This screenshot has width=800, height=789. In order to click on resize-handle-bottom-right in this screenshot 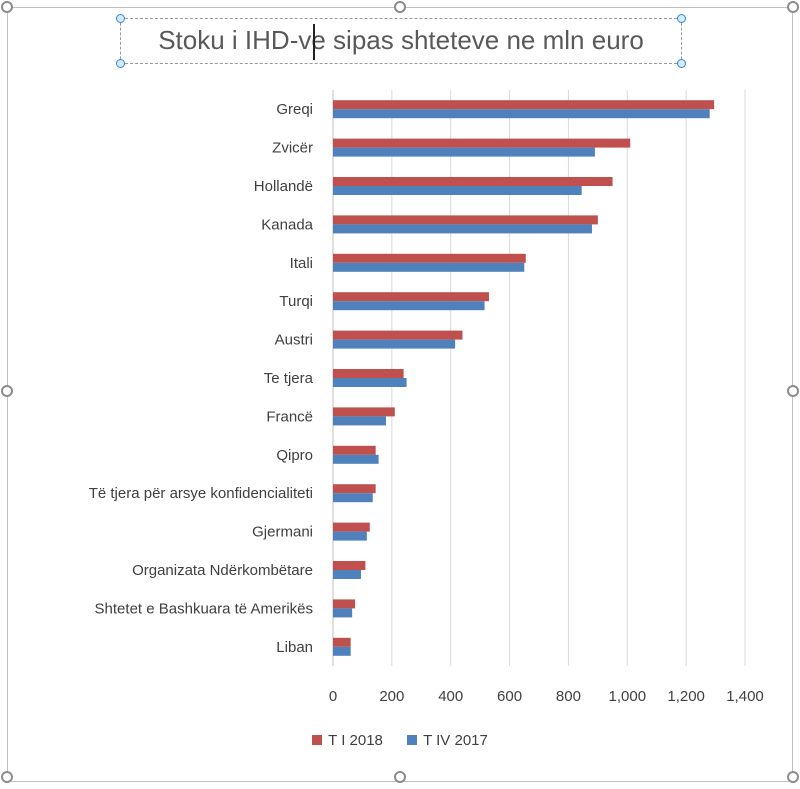, I will do `click(793, 777)`.